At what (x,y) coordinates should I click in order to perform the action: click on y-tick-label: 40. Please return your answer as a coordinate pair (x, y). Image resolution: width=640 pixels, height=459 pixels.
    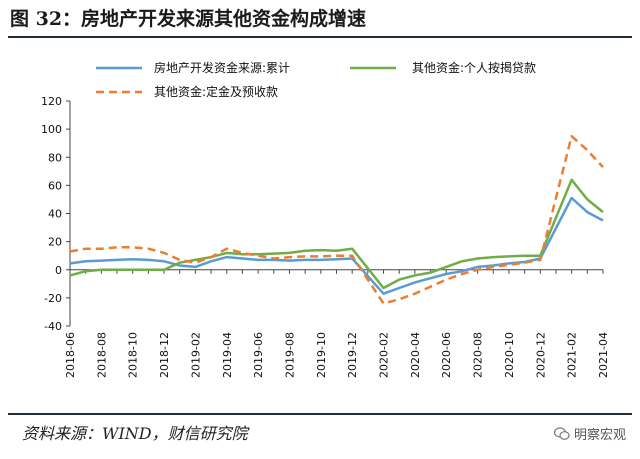
    Looking at the image, I should click on (55, 214).